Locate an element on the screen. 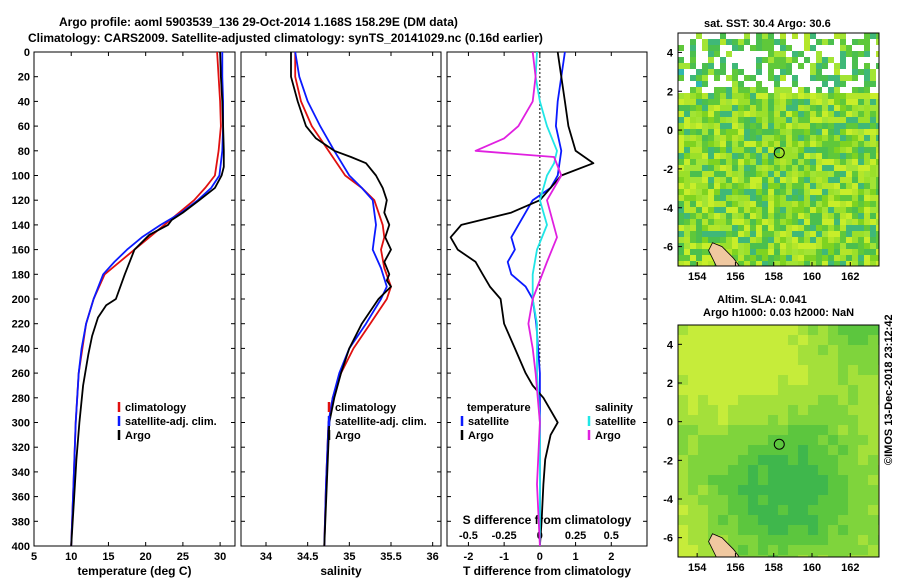 Image resolution: width=900 pixels, height=580 pixels. sla-map-x-tick-label: 154 is located at coordinates (697, 568).